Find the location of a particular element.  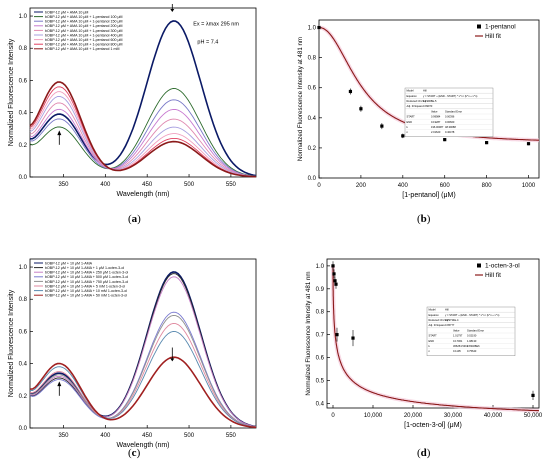

table-cell: 0.75643 is located at coordinates (472, 351).